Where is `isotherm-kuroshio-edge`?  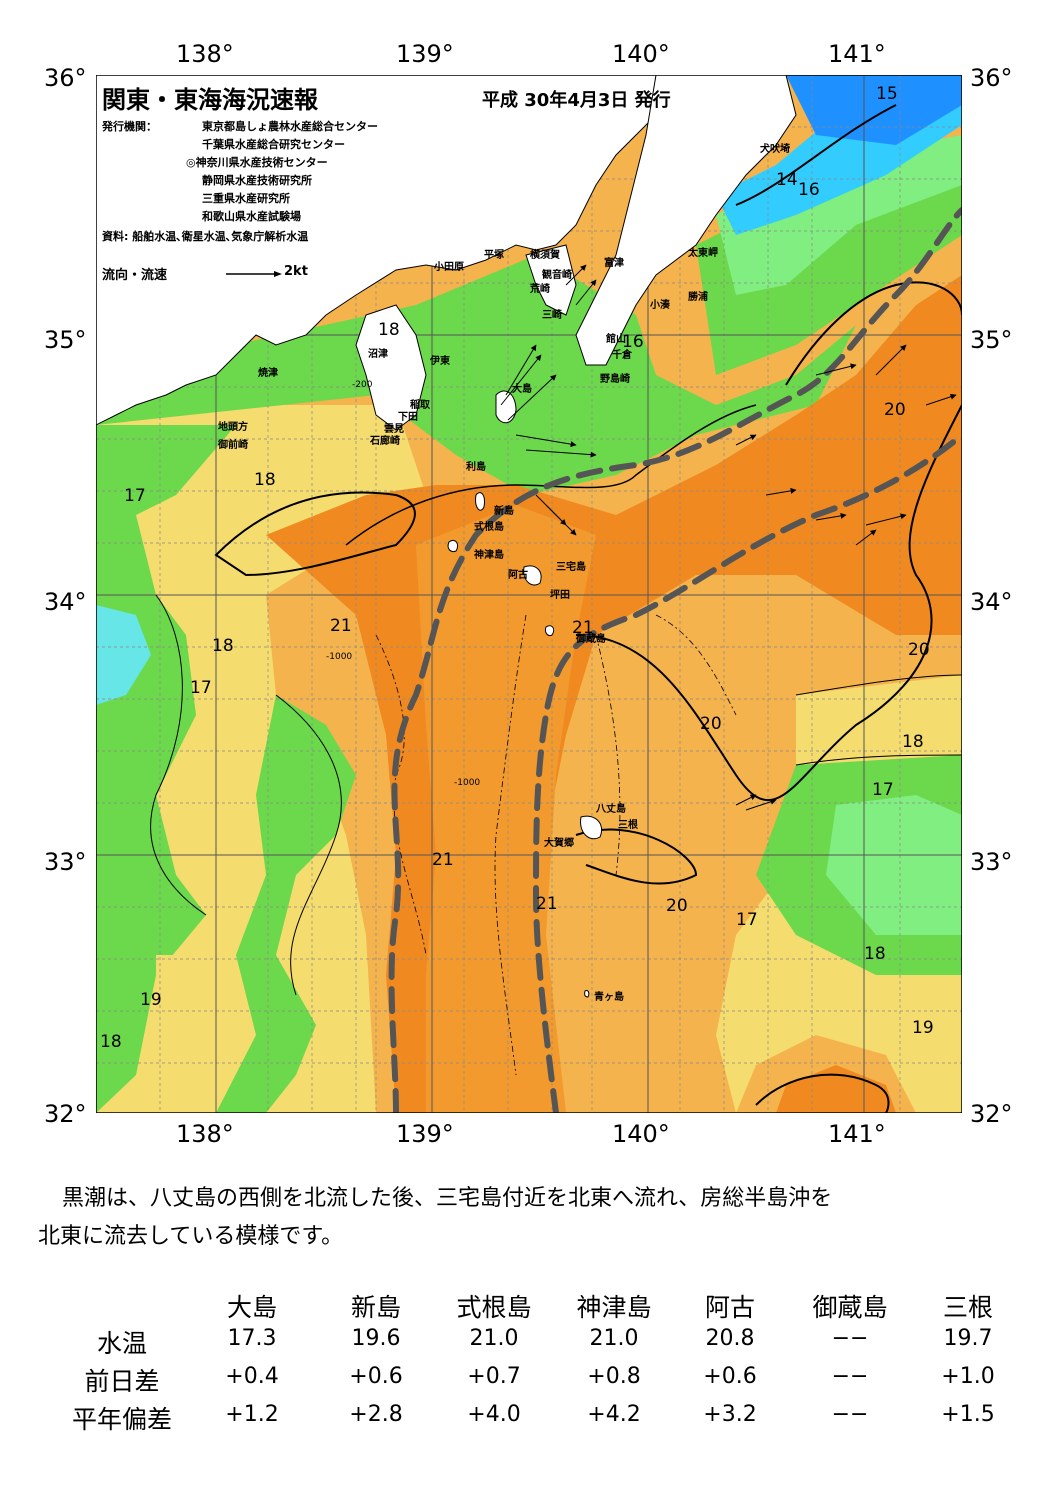
isotherm-kuroshio-edge is located at coordinates (551, 475).